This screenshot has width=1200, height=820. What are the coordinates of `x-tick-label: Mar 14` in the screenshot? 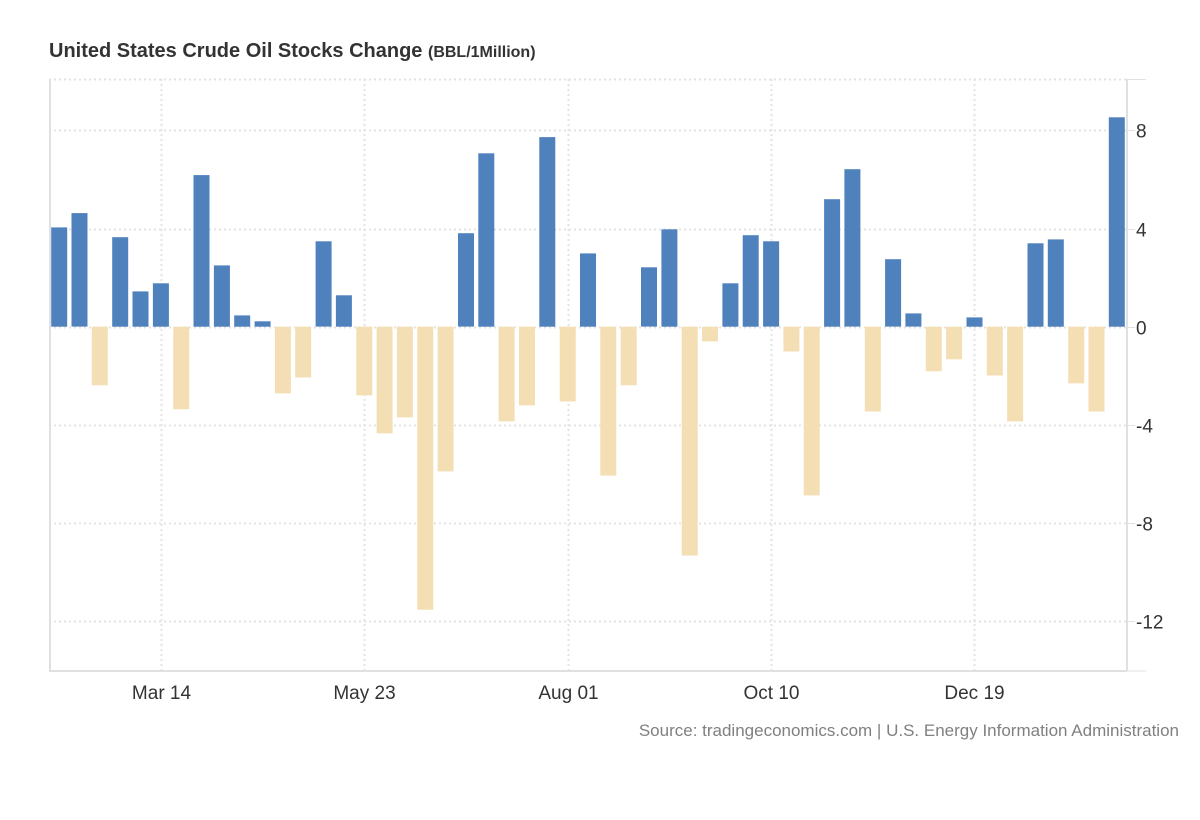 It's located at (162, 693).